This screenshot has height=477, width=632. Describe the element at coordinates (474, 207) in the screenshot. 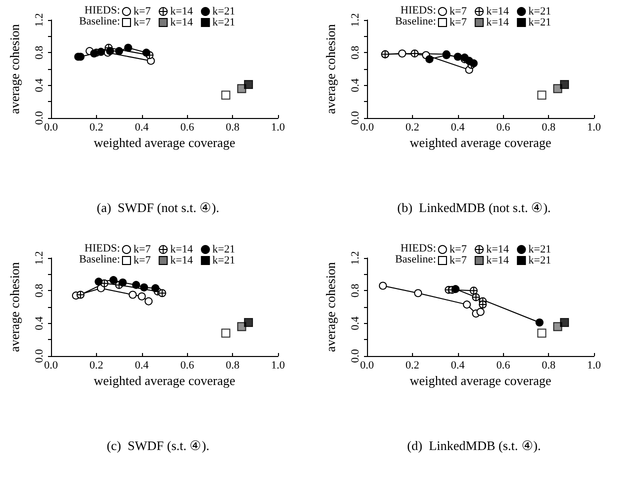

I see `text: (b) LinkedMDB (not s.t. ④).` at that location.